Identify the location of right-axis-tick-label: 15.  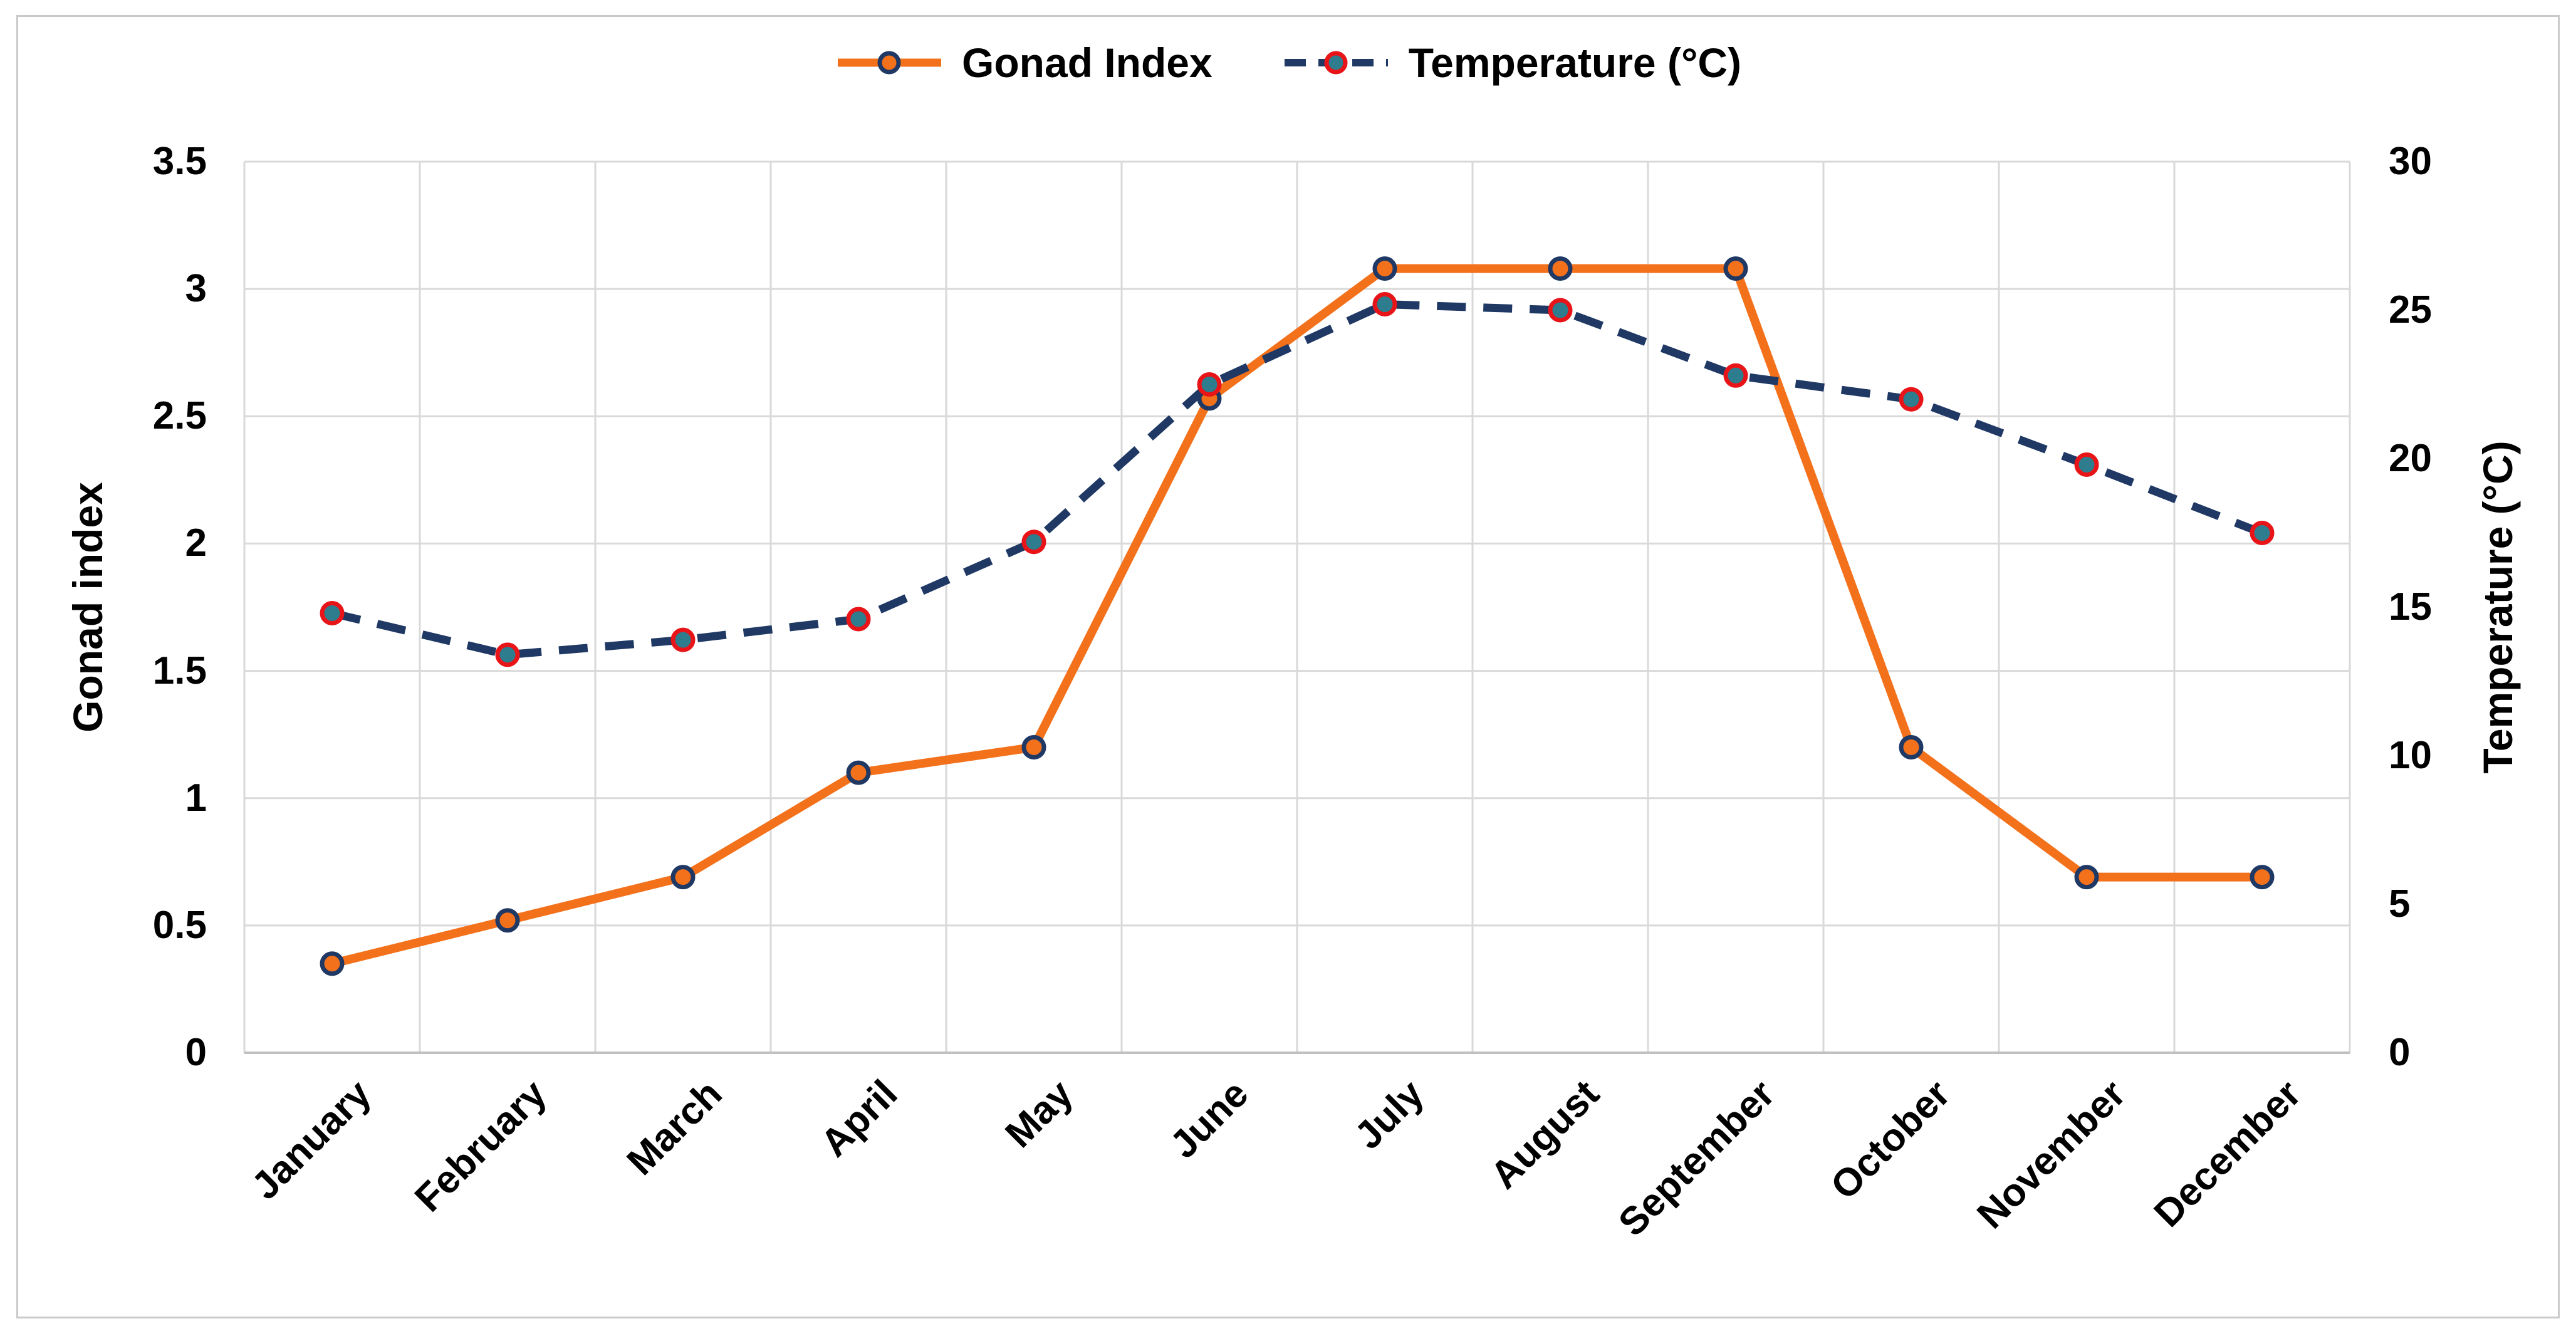
(2410, 607).